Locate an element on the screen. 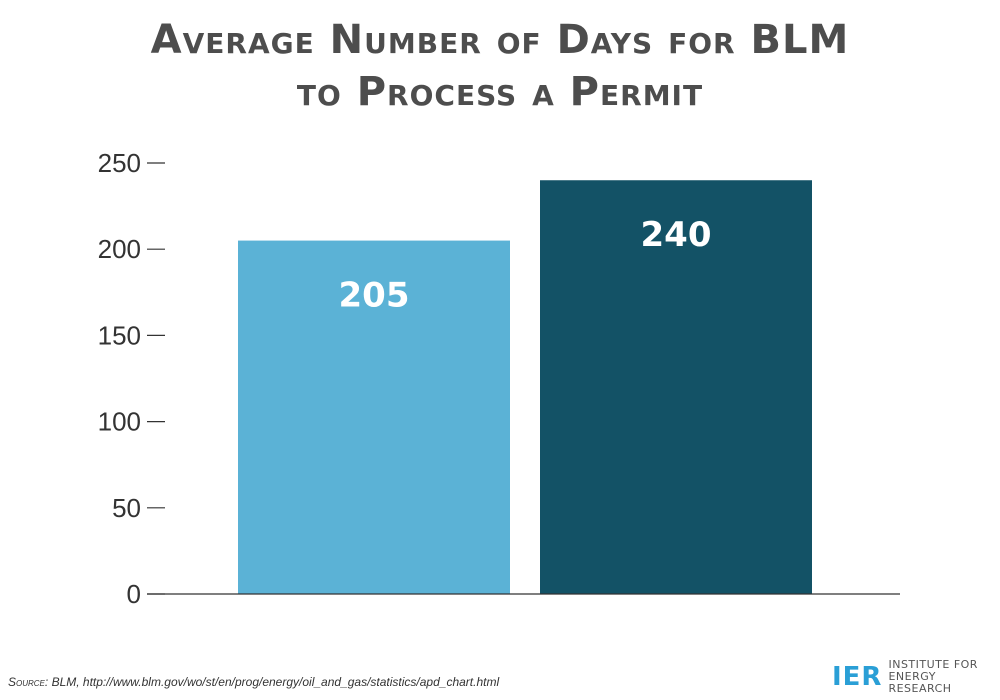  source-lead: Source: is located at coordinates (28, 682).